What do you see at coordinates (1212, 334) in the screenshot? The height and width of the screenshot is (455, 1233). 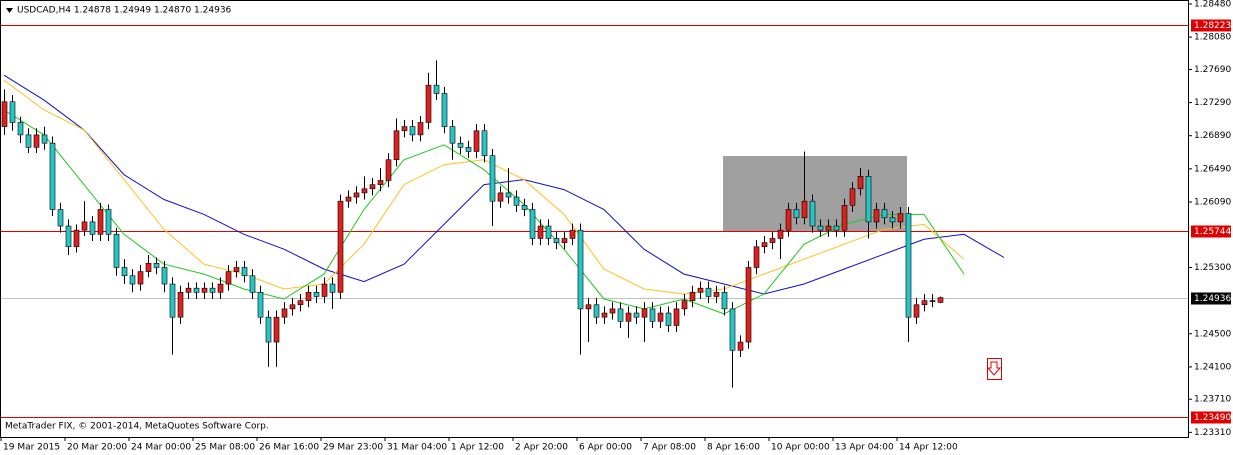 I see `y-tick-label: 1.24500` at bounding box center [1212, 334].